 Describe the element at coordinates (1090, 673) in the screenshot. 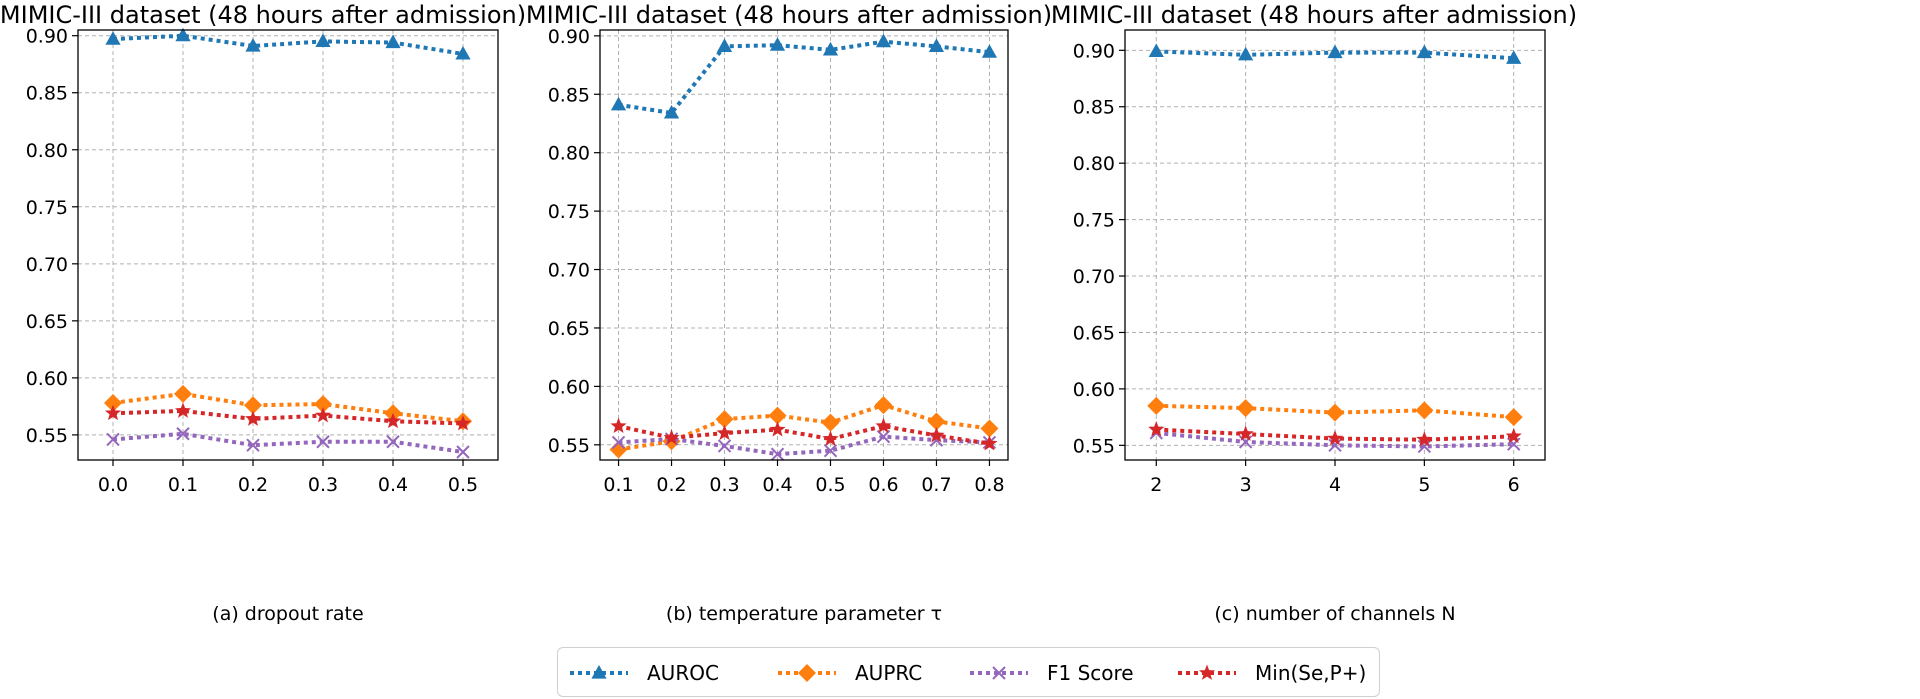

I see `legend-label: F1 Score` at that location.